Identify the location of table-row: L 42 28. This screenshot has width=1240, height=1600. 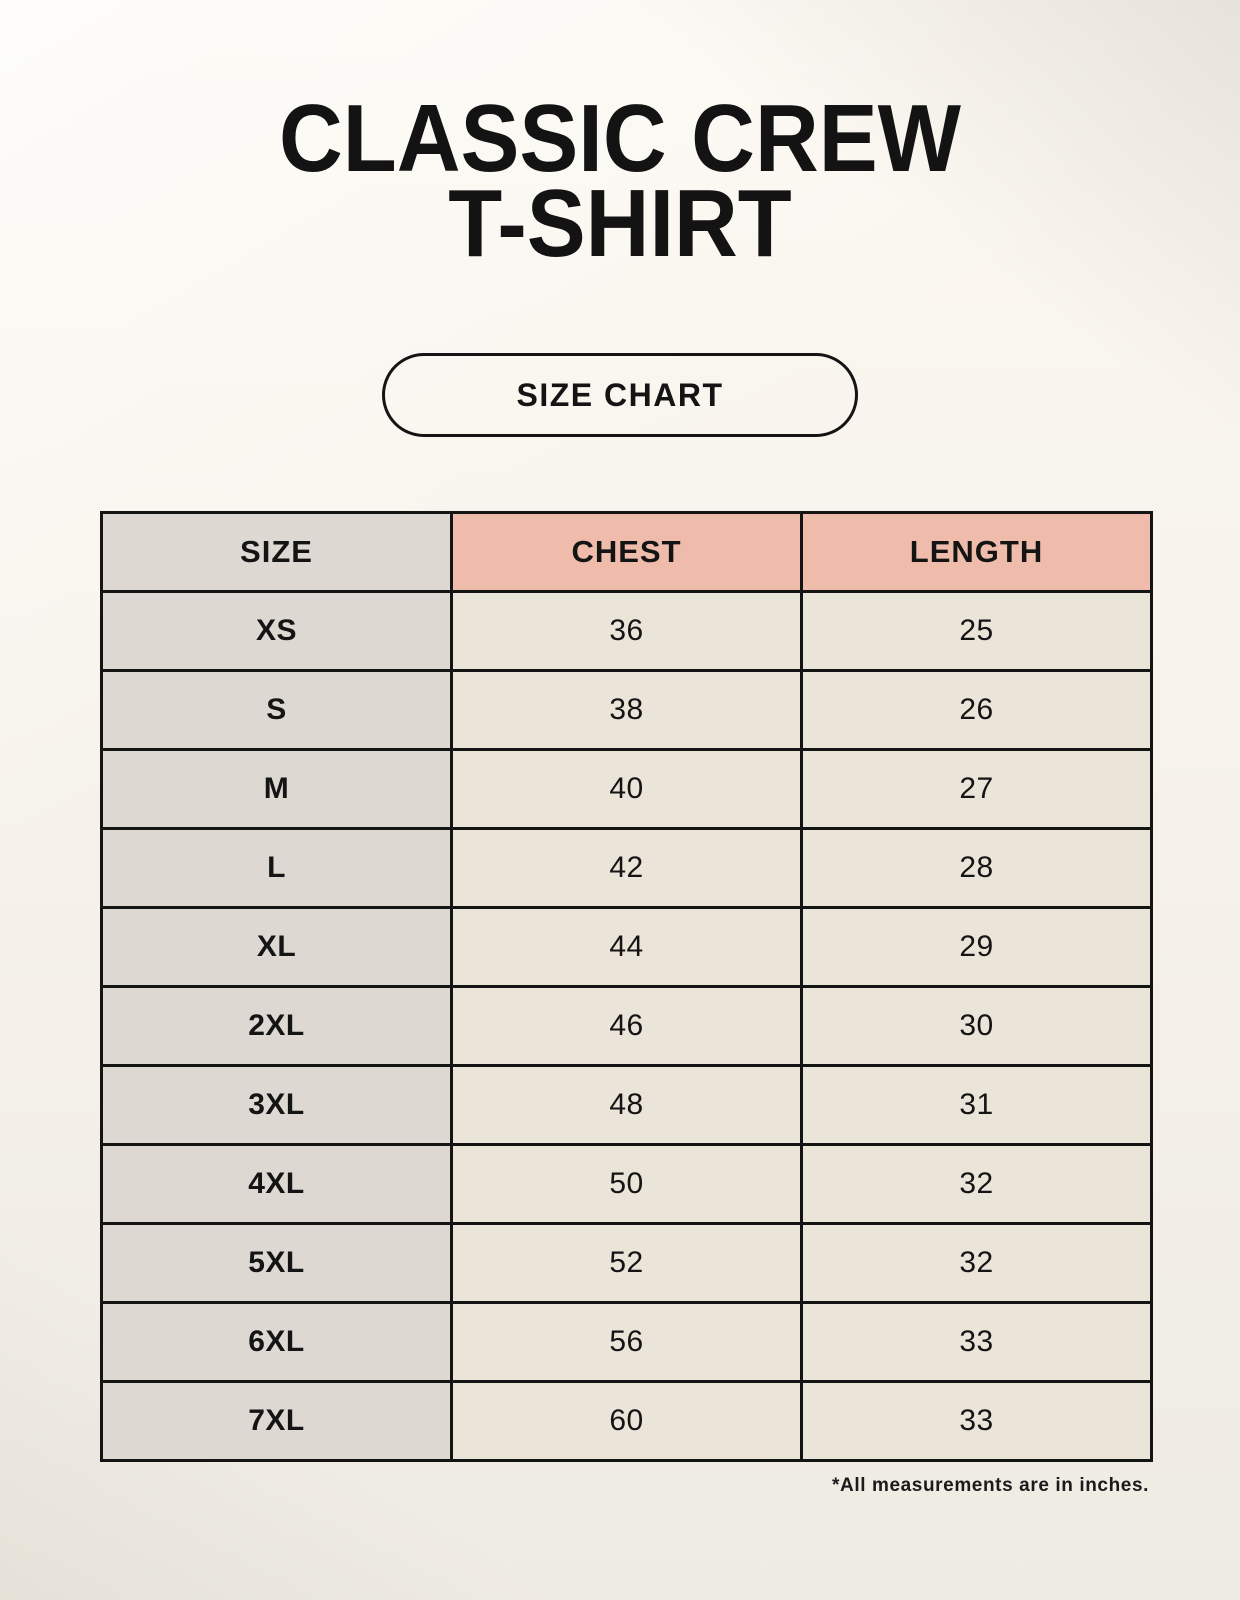
(626, 868).